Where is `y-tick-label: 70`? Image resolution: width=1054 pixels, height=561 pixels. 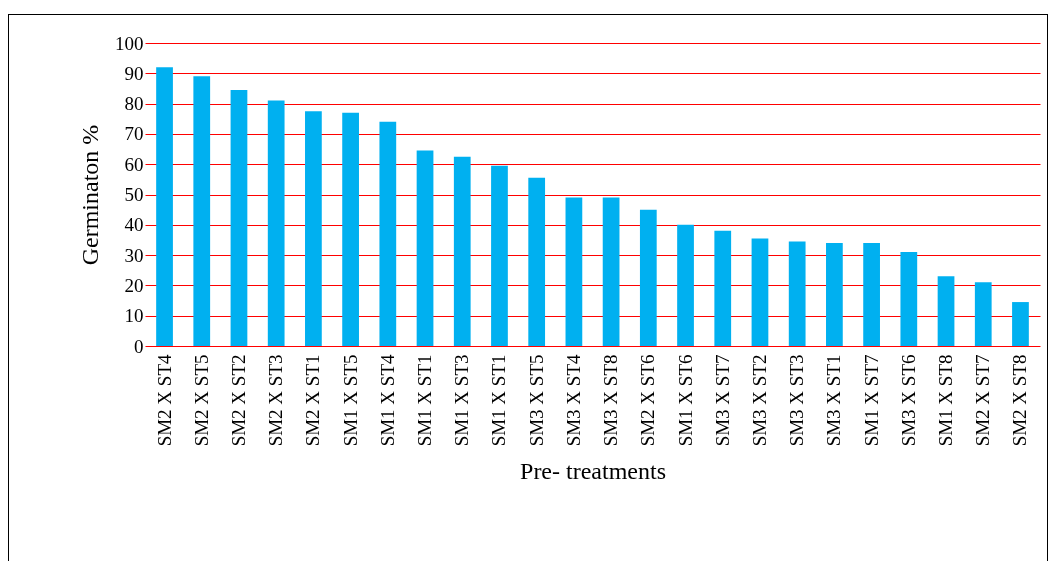 y-tick-label: 70 is located at coordinates (134, 134).